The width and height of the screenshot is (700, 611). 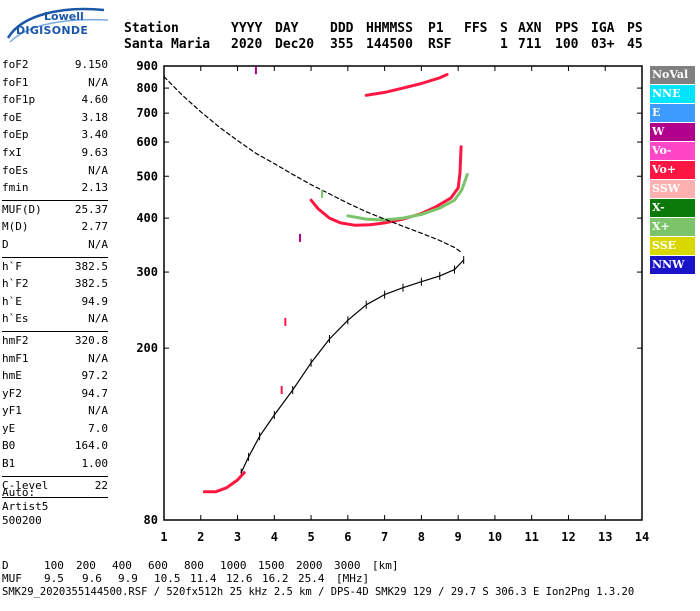 What do you see at coordinates (421, 537) in the screenshot?
I see `x-tick-label: 8` at bounding box center [421, 537].